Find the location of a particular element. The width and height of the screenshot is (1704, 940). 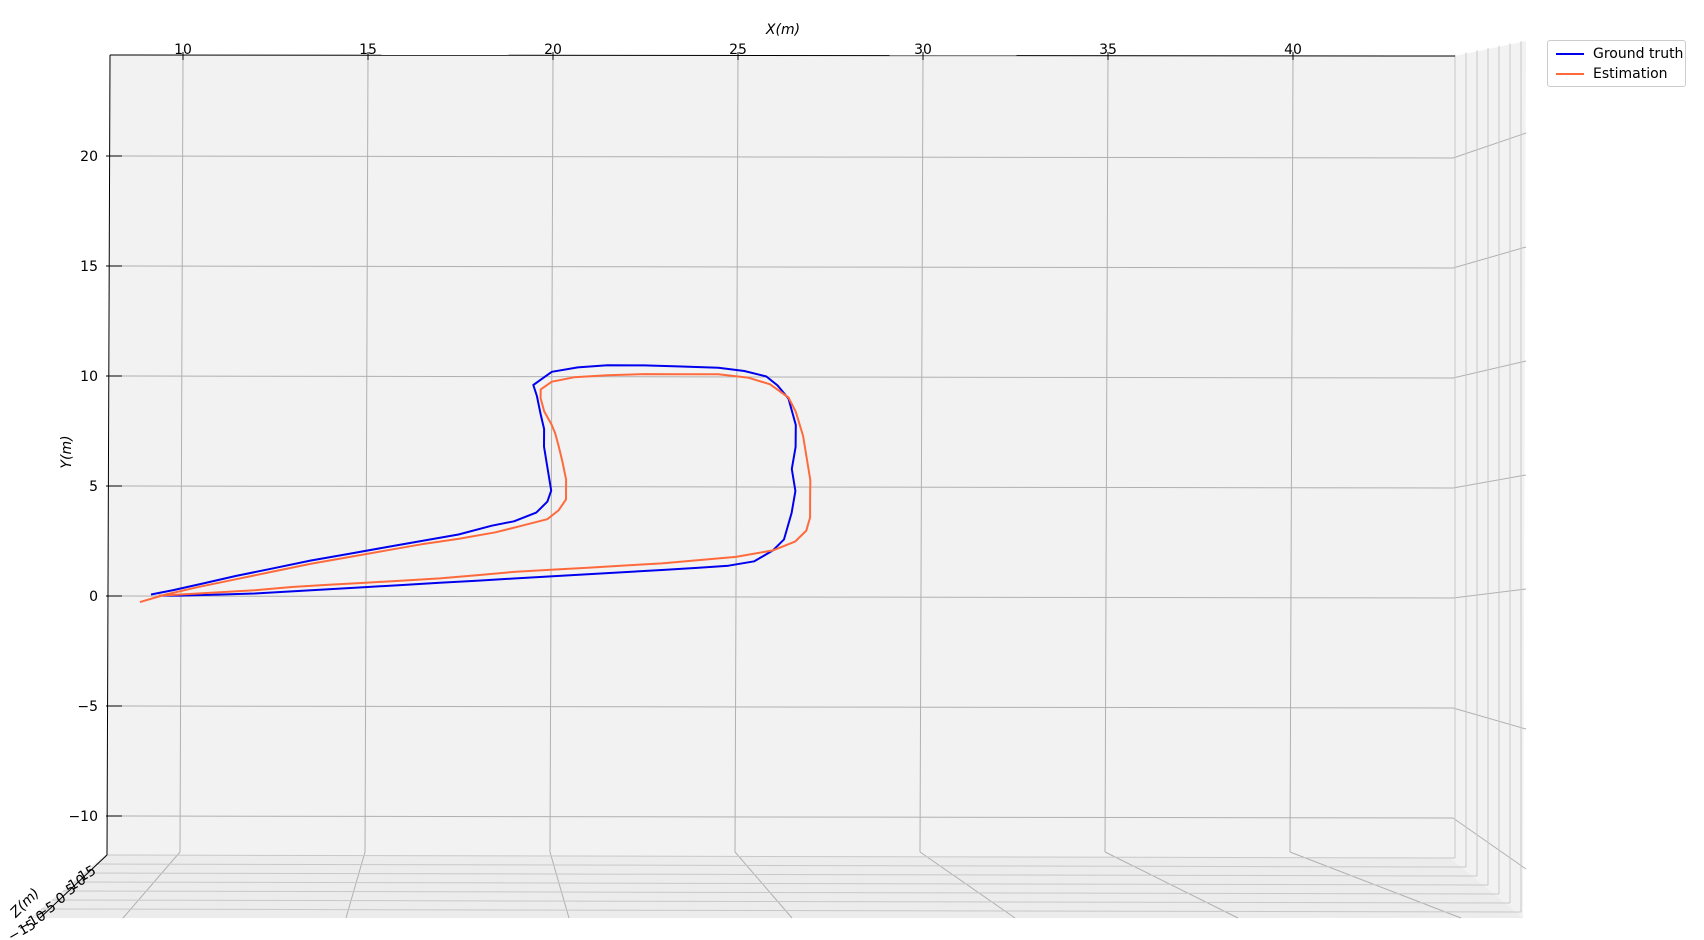

z-tick-label: 15 is located at coordinates (87, 874).